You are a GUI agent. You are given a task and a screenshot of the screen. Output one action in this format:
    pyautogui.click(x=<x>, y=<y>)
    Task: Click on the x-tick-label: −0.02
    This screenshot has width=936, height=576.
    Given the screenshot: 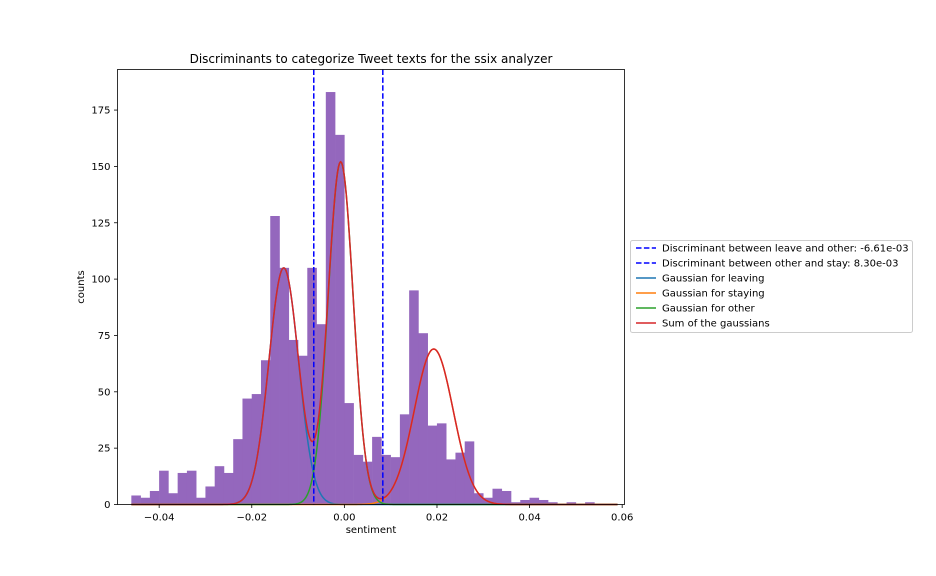 What is the action you would take?
    pyautogui.click(x=251, y=518)
    